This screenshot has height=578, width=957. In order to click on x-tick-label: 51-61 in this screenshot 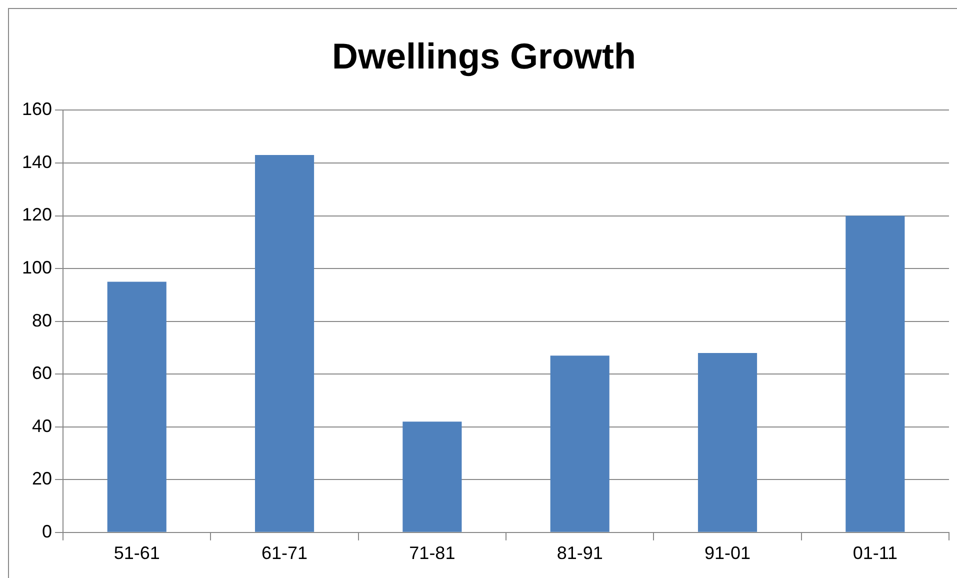, I will do `click(137, 553)`.